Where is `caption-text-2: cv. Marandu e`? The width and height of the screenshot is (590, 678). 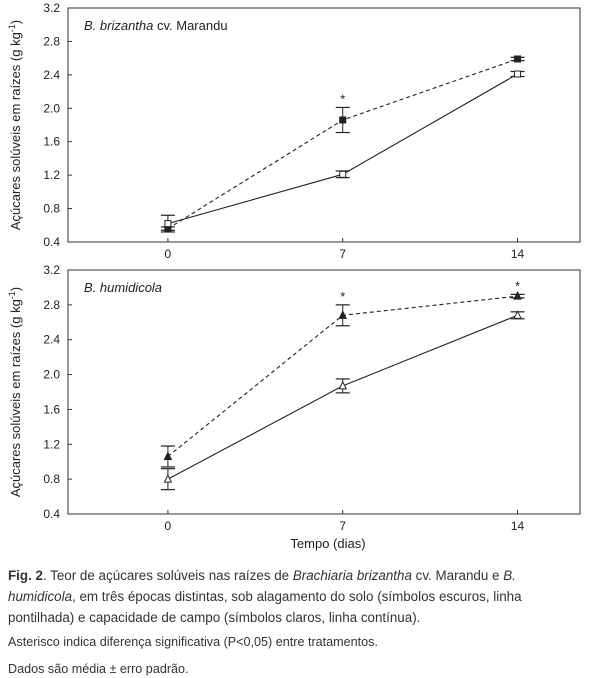 caption-text-2: cv. Marandu e is located at coordinates (457, 575).